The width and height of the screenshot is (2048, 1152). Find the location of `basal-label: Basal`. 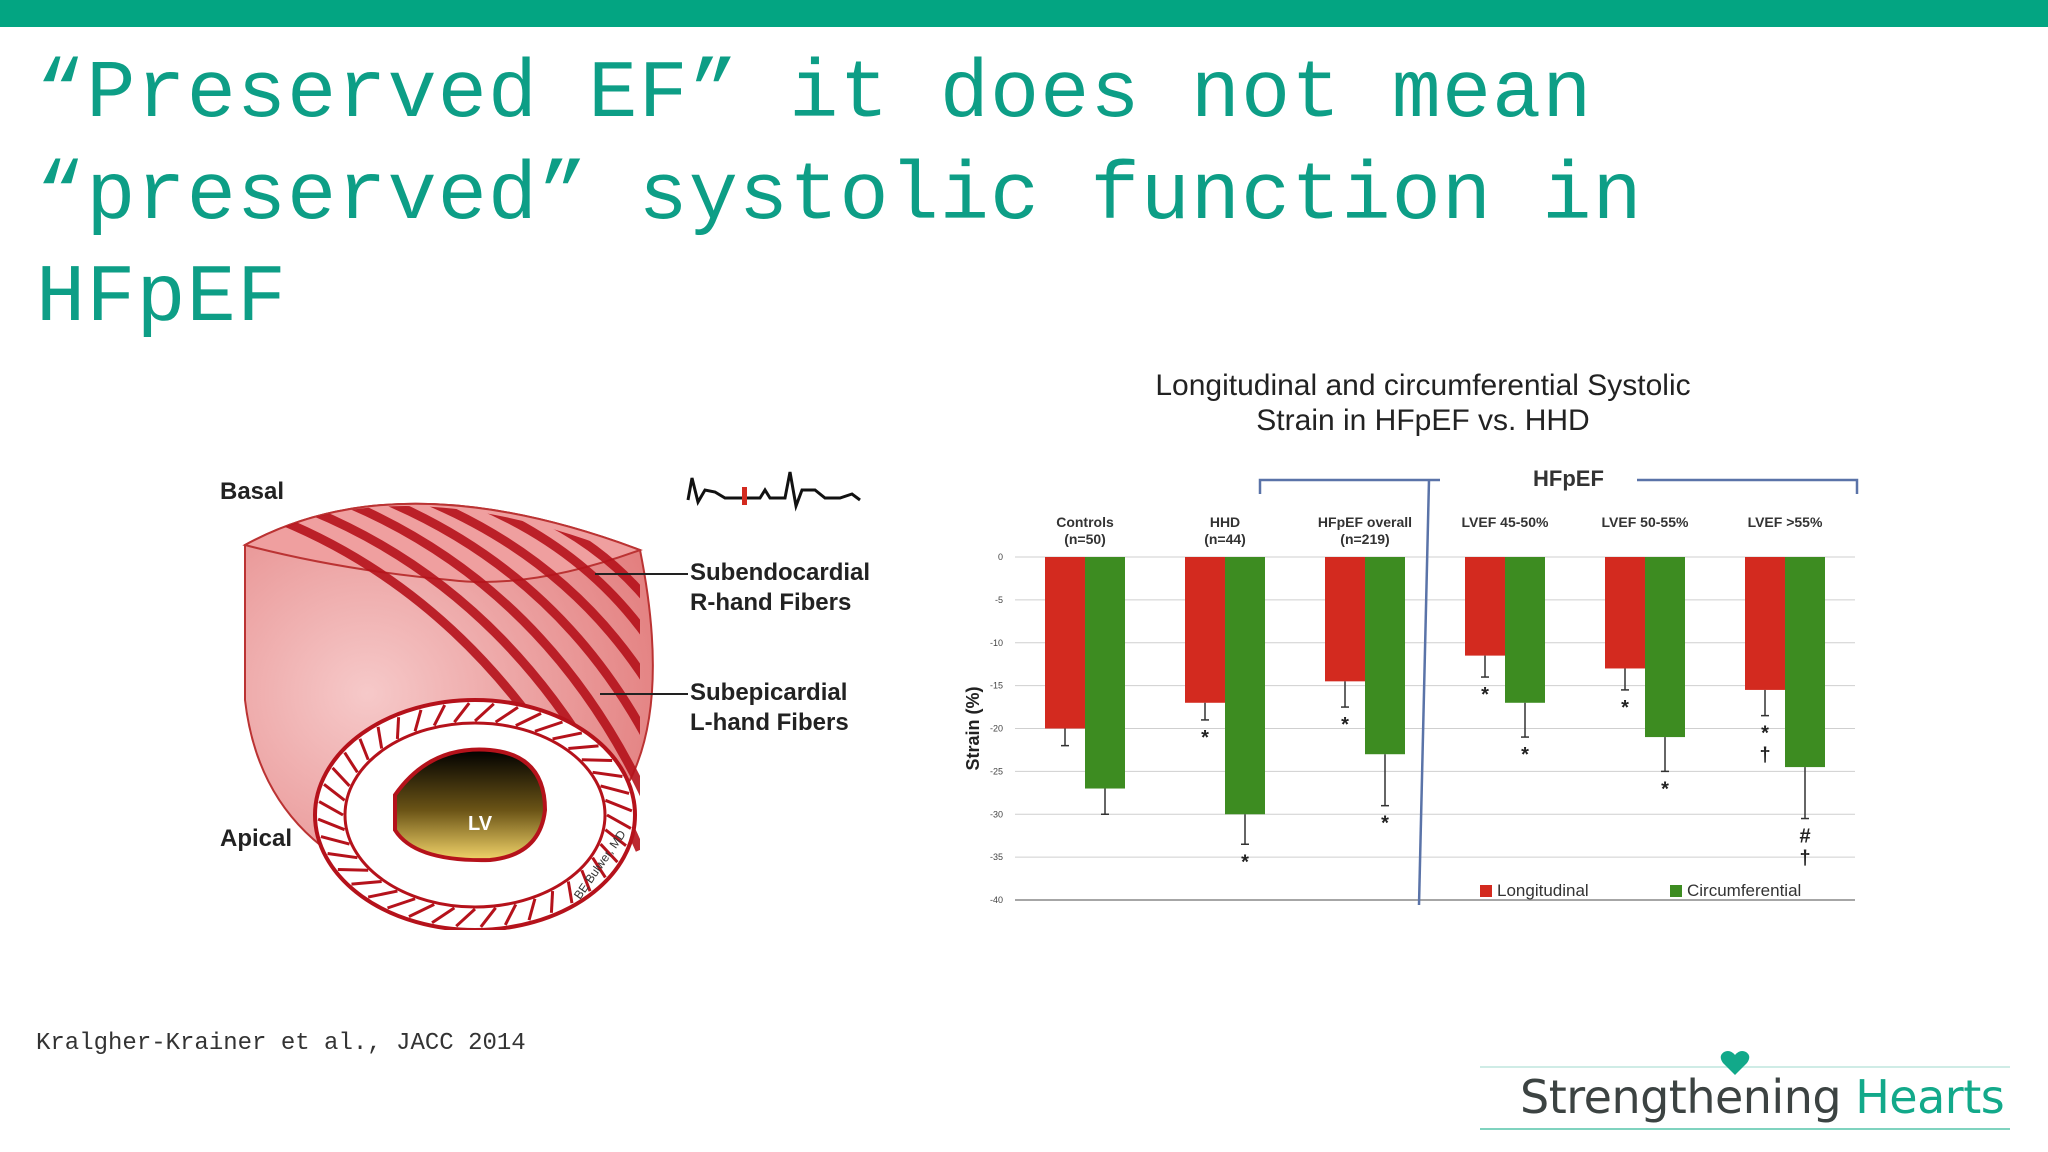

basal-label: Basal is located at coordinates (252, 491).